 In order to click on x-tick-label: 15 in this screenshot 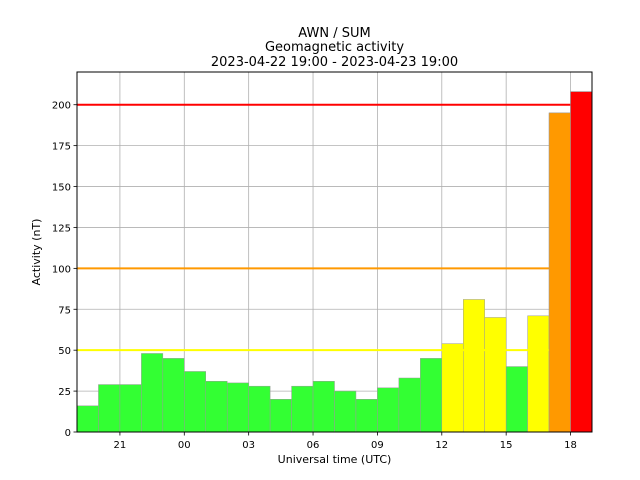, I will do `click(506, 445)`.